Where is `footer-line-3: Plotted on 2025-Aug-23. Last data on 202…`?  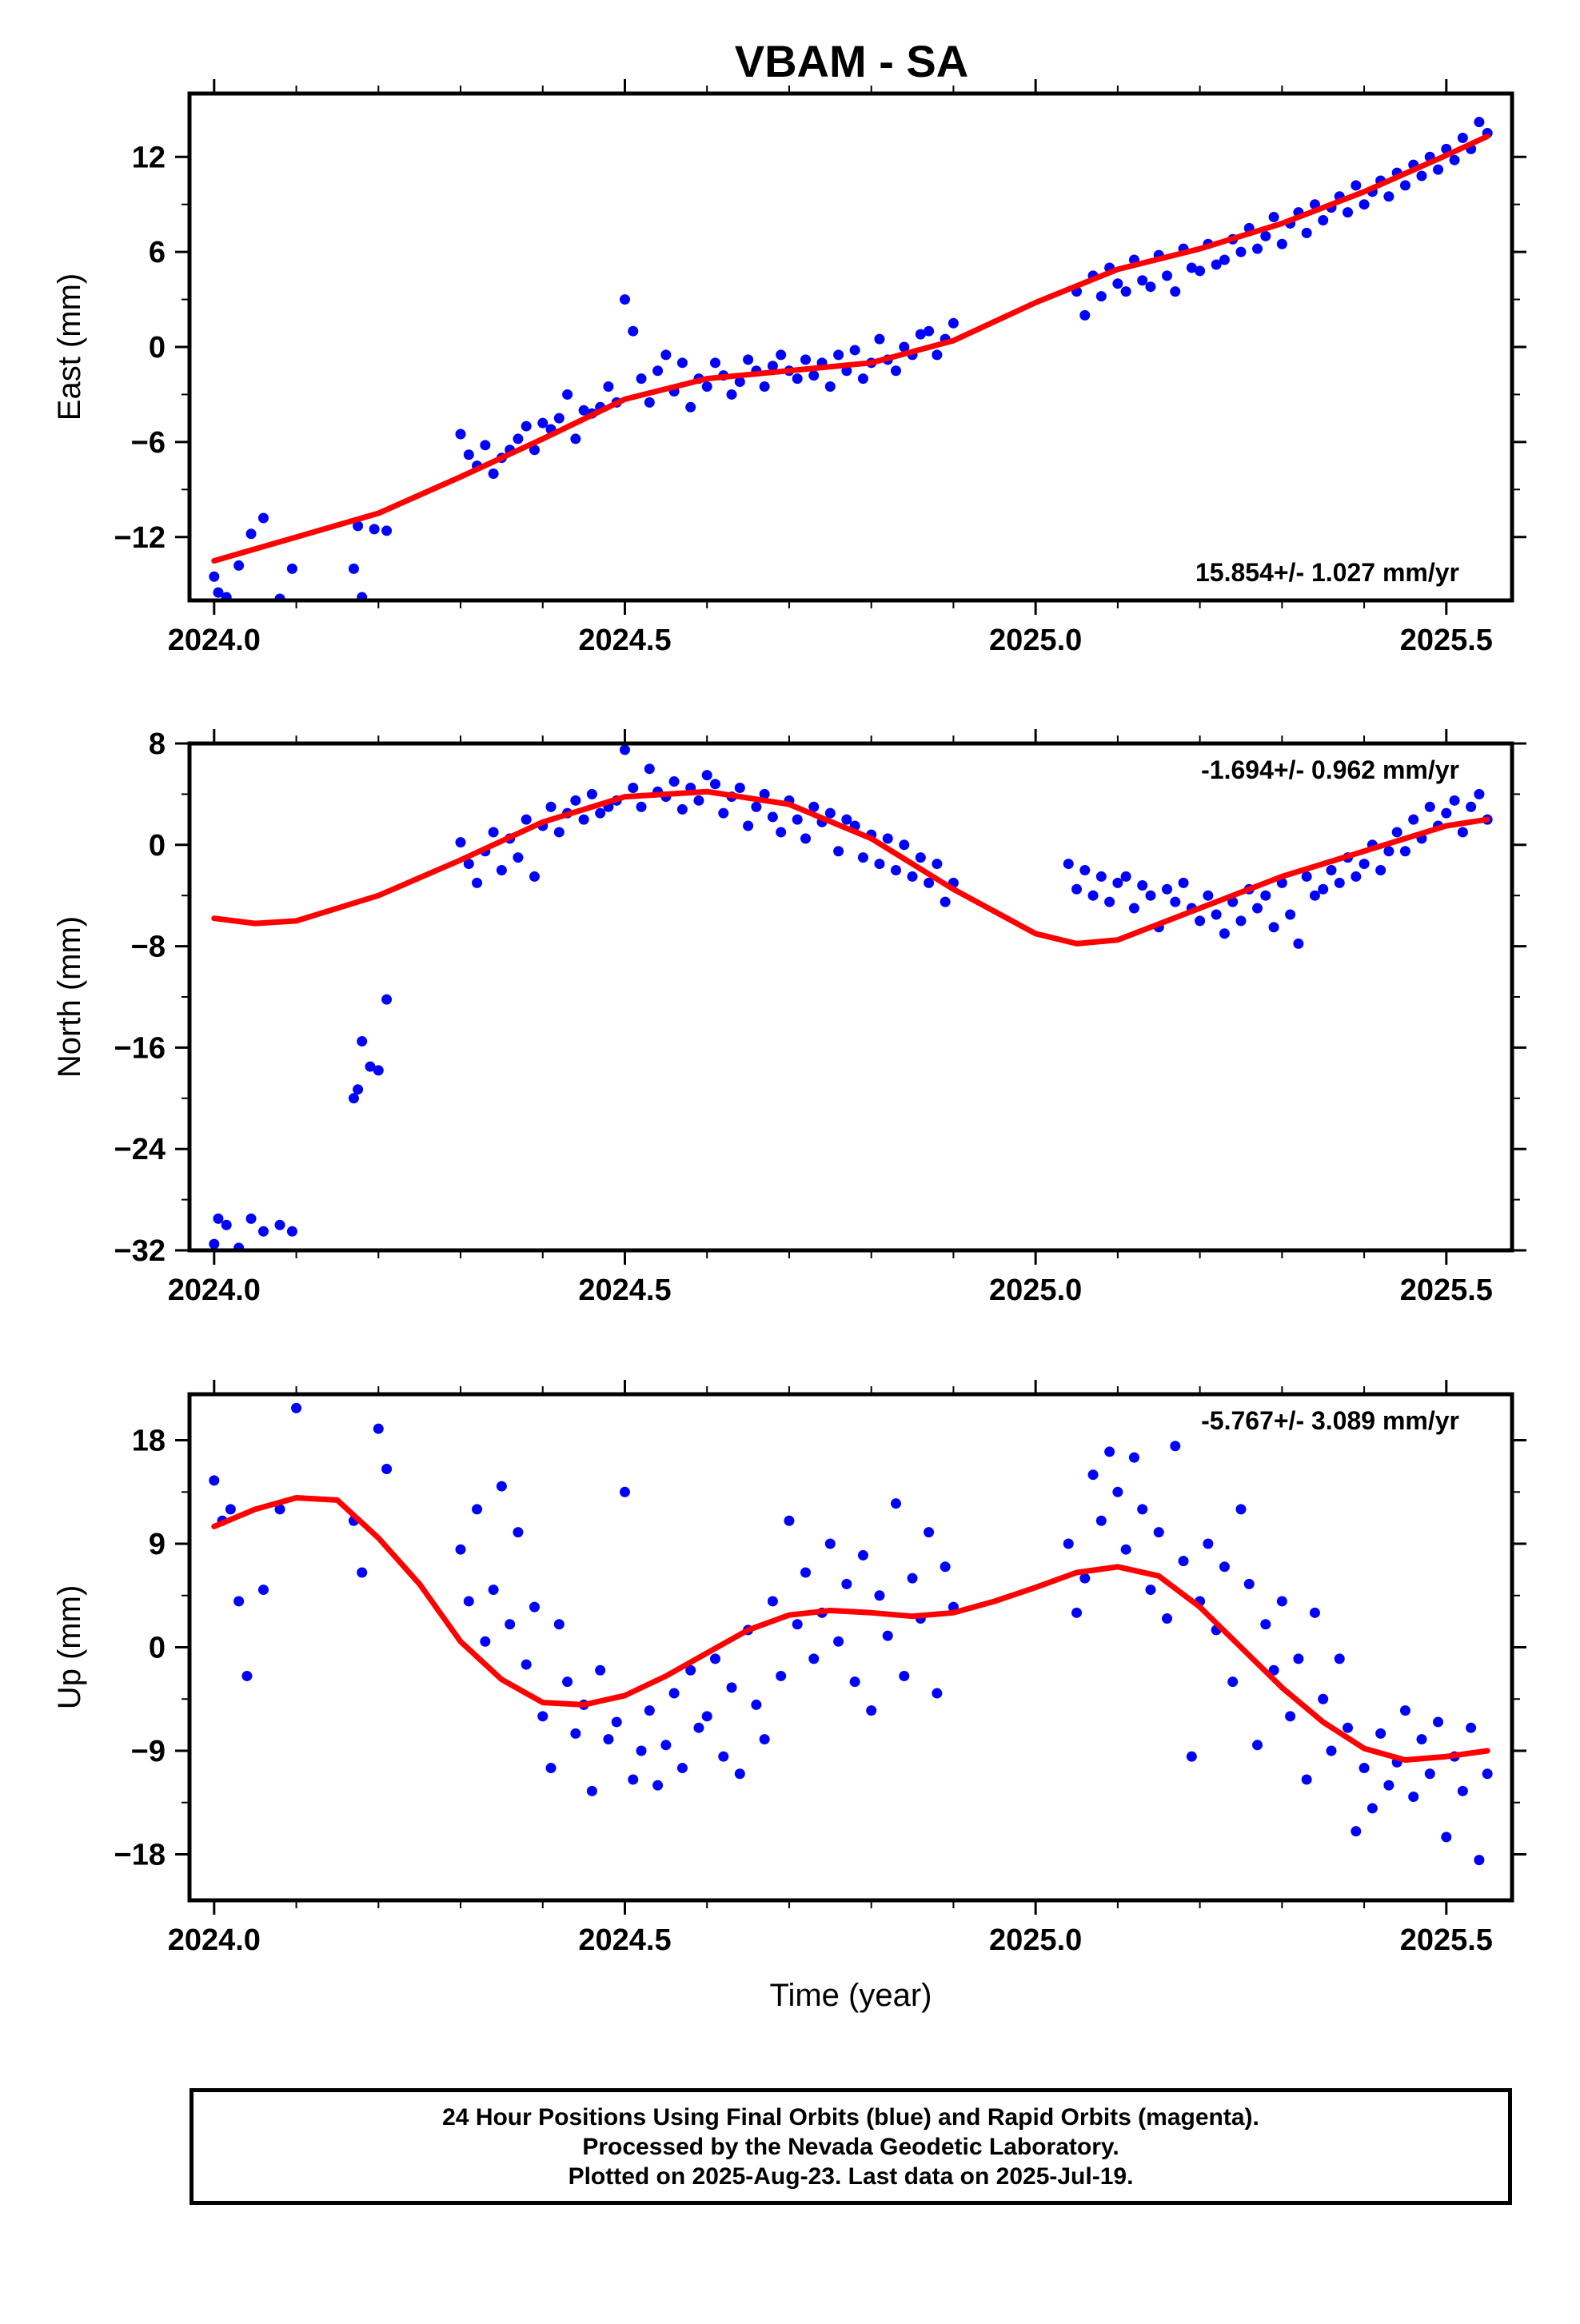
footer-line-3: Plotted on 2025-Aug-23. Last data on 202… is located at coordinates (851, 2176).